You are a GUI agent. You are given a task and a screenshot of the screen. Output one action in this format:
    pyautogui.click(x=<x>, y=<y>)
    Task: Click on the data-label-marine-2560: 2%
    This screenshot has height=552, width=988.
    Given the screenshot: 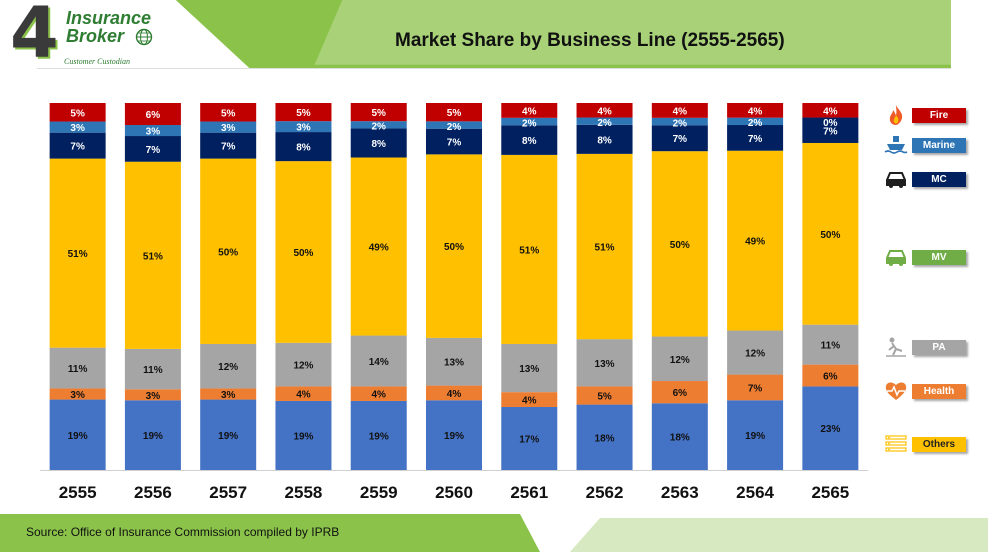 What is the action you would take?
    pyautogui.click(x=454, y=127)
    